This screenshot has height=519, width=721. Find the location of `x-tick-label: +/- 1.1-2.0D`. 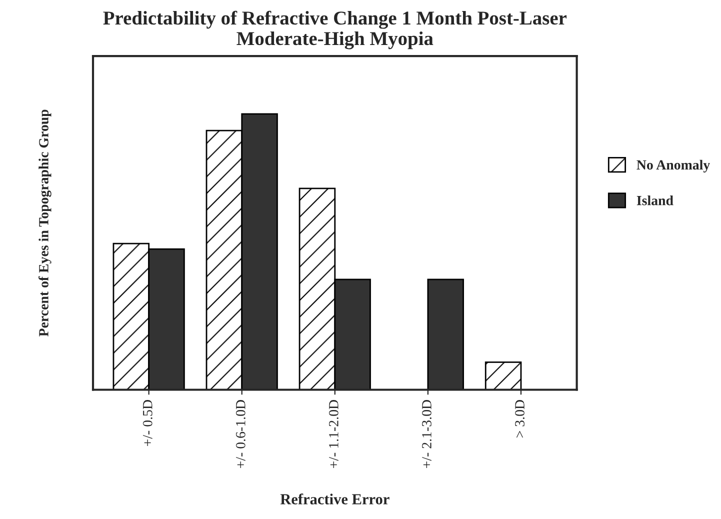

x-tick-label: +/- 1.1-2.0D is located at coordinates (333, 434).